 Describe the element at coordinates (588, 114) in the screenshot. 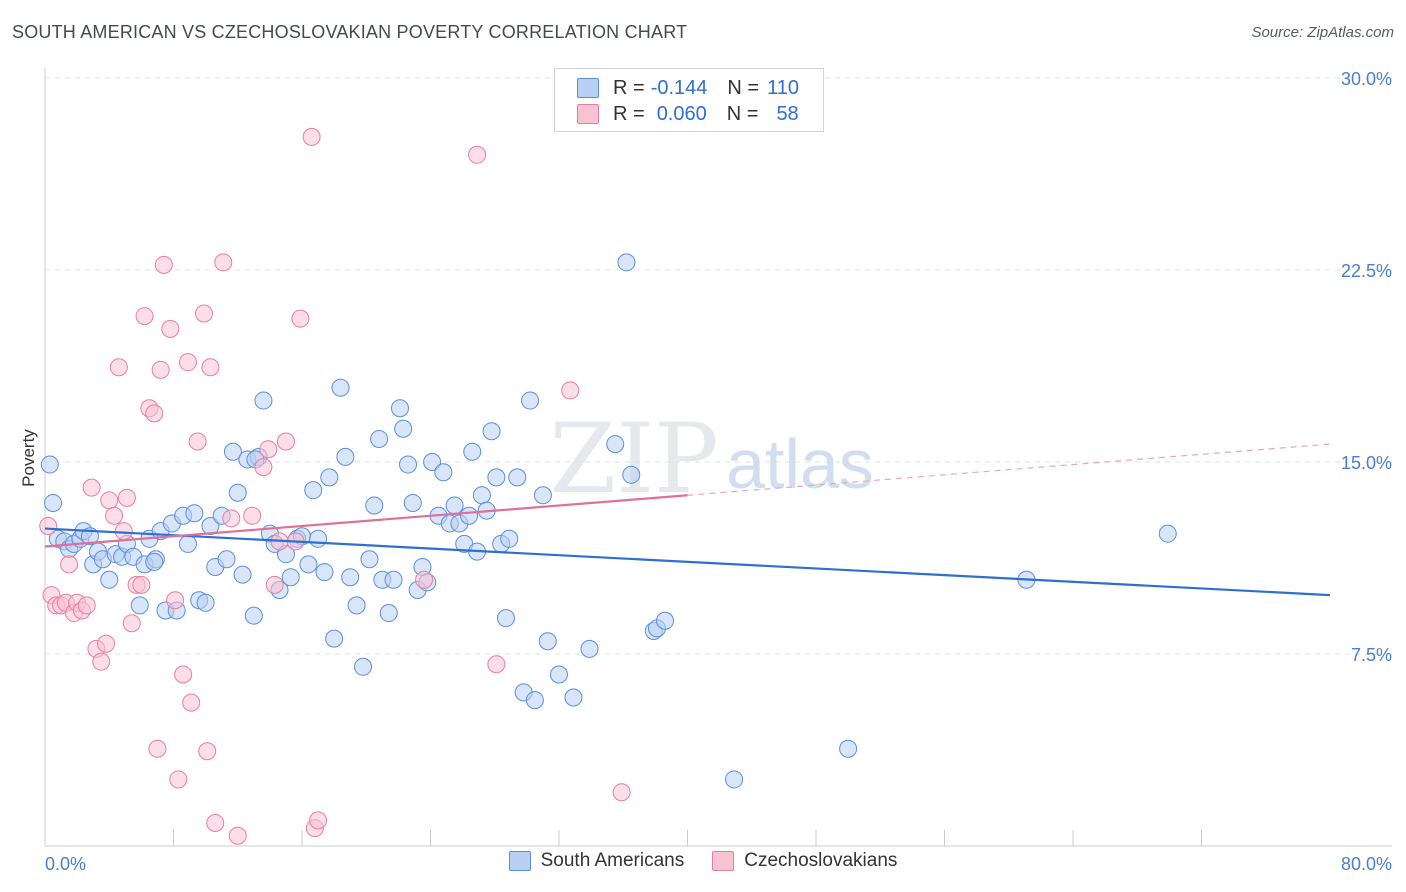

I see `legend-swatch-pink` at that location.